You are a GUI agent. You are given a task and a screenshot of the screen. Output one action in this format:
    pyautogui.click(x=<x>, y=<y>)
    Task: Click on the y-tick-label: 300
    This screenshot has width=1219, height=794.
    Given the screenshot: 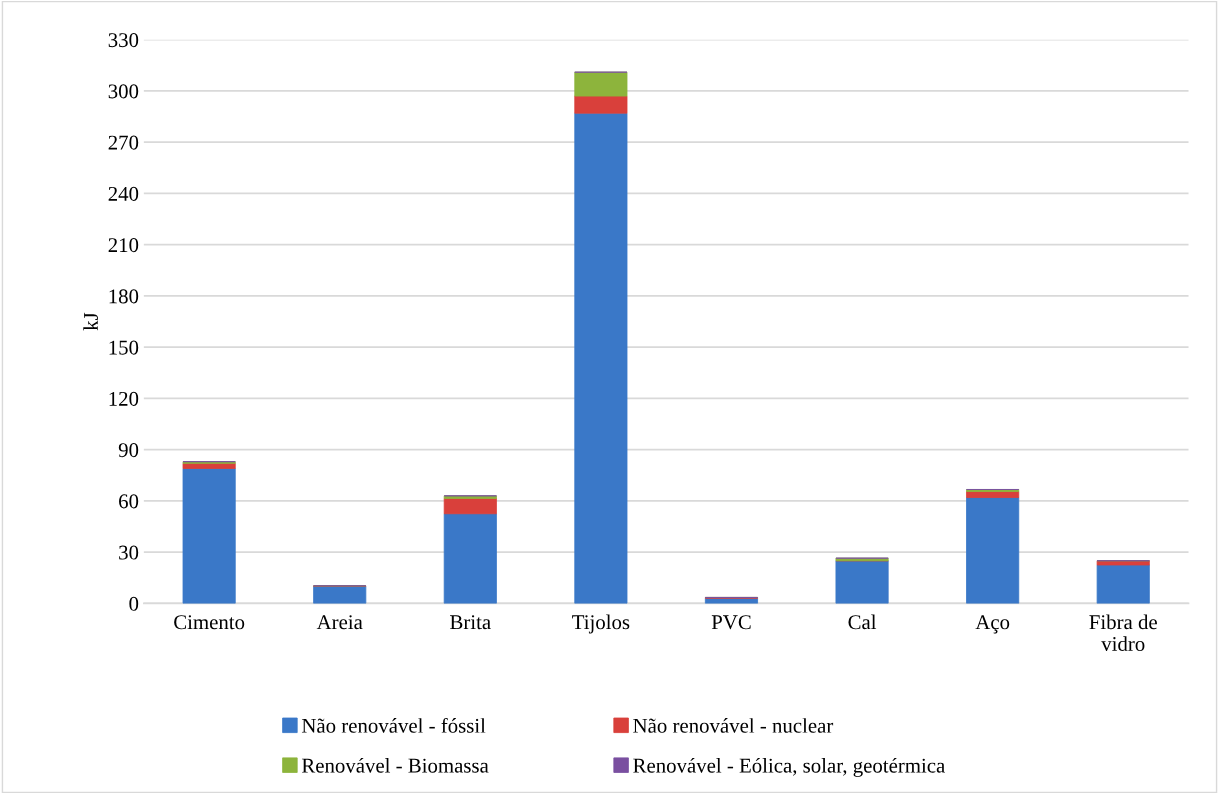 What is the action you would take?
    pyautogui.click(x=123, y=91)
    